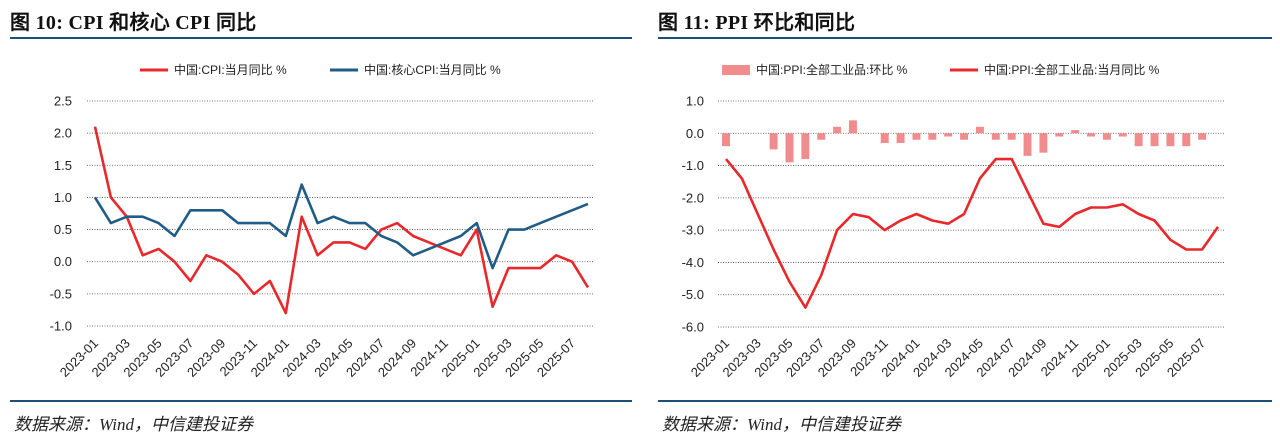 This screenshot has height=440, width=1280. I want to click on legend-label-0: 中国:PPI:全部工业品:环比 %, so click(832, 69).